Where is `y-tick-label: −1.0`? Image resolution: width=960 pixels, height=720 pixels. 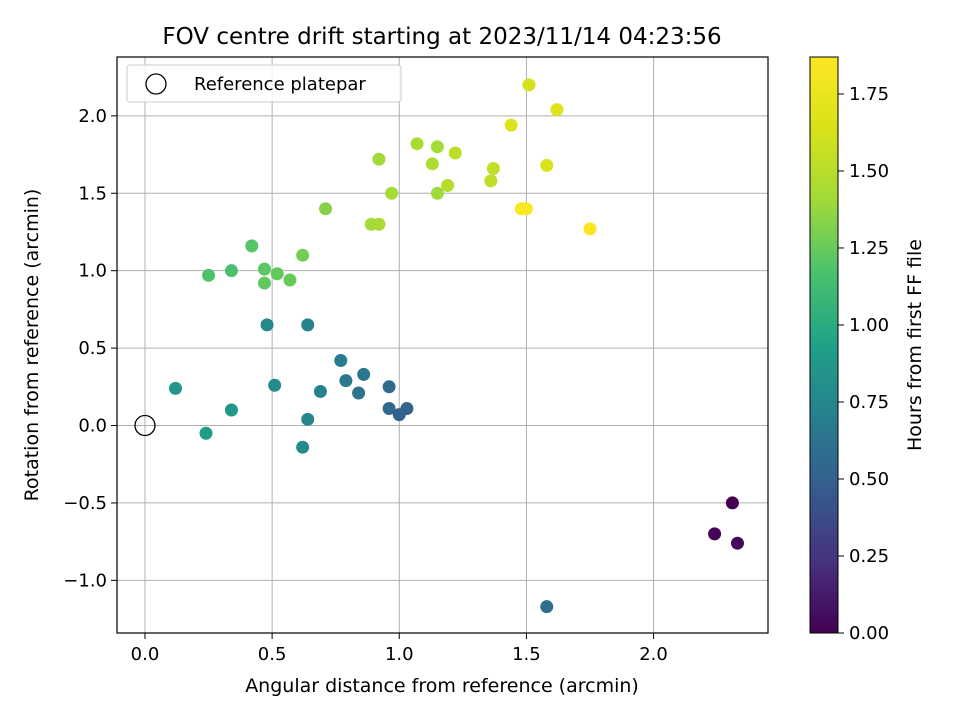
y-tick-label: −1.0 is located at coordinates (85, 580).